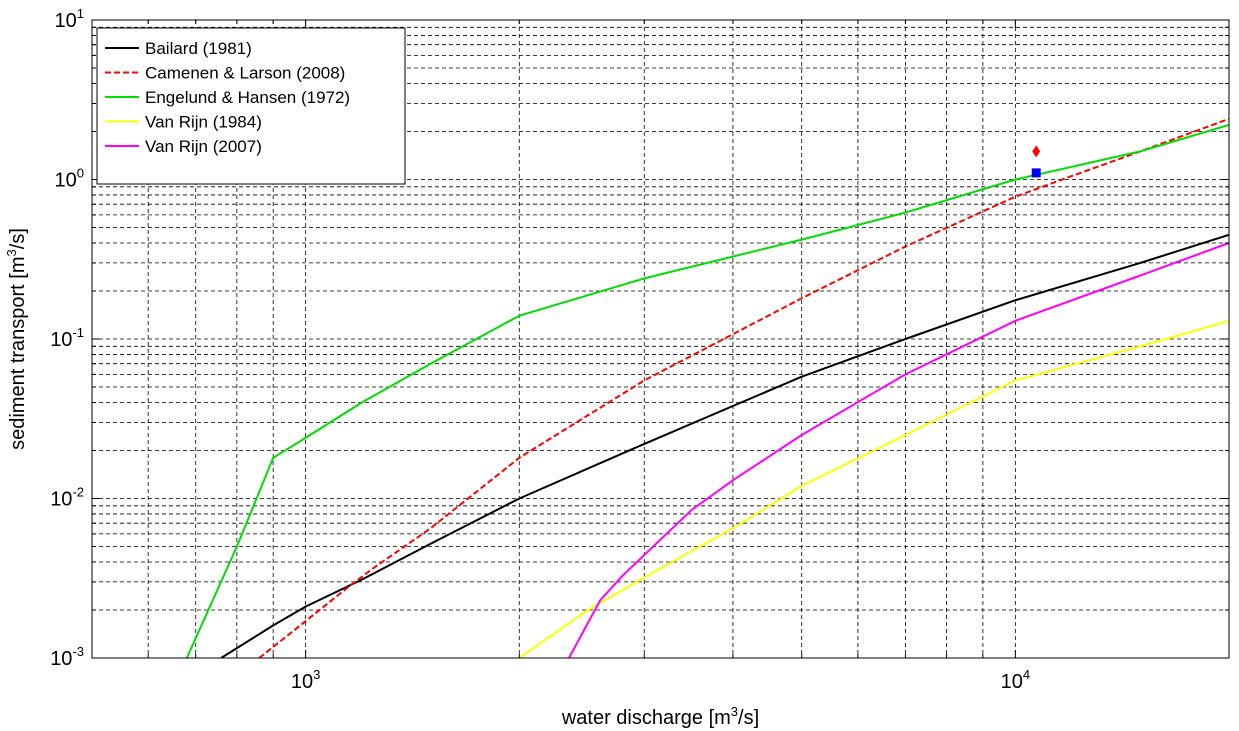  Describe the element at coordinates (69, 179) in the screenshot. I see `y-tick-label: 10⁰` at that location.